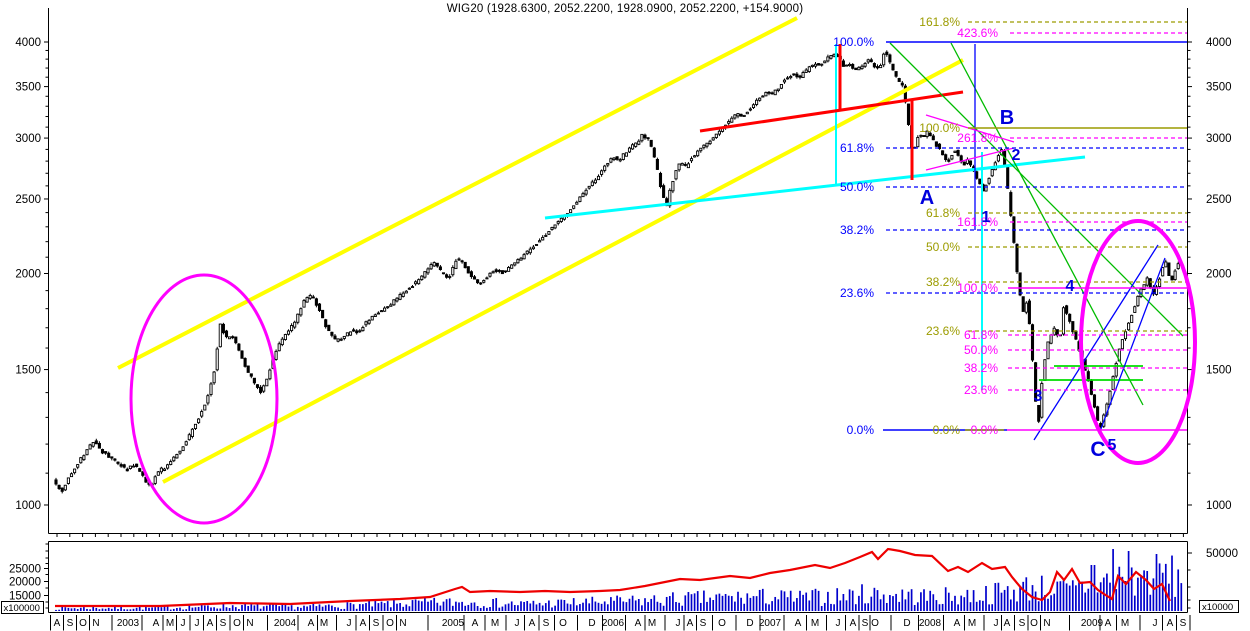 Image resolution: width=1250 pixels, height=631 pixels. Describe the element at coordinates (1092, 623) in the screenshot. I see `date-label: 2009` at that location.